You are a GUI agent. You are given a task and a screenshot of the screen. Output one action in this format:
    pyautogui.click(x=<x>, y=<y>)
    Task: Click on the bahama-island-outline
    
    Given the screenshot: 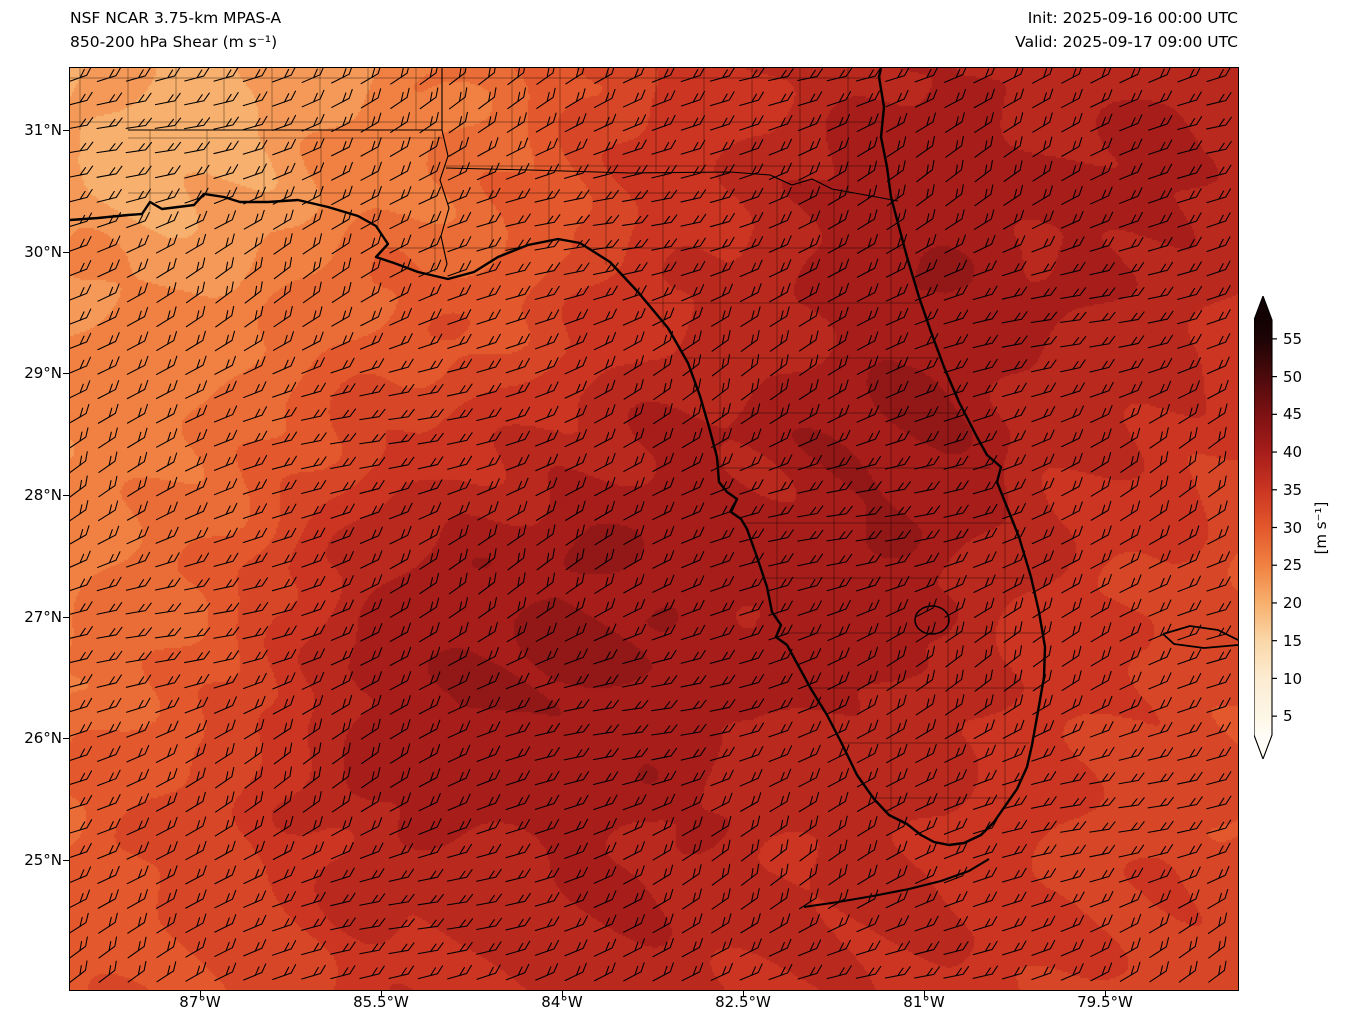 What is the action you would take?
    pyautogui.click(x=1200, y=637)
    